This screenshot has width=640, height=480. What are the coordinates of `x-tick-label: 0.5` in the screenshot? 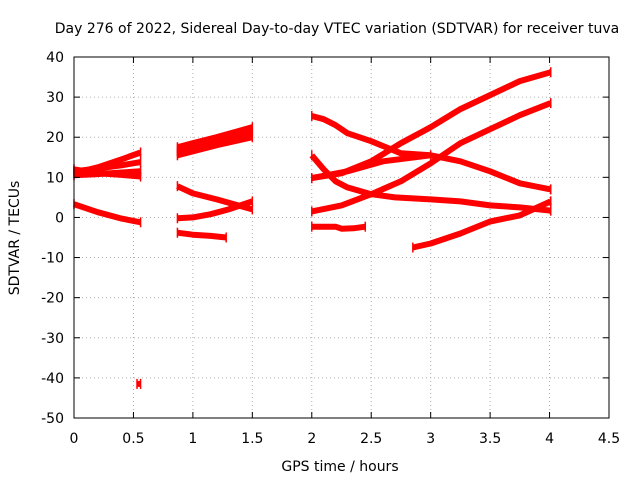 It's located at (133, 439).